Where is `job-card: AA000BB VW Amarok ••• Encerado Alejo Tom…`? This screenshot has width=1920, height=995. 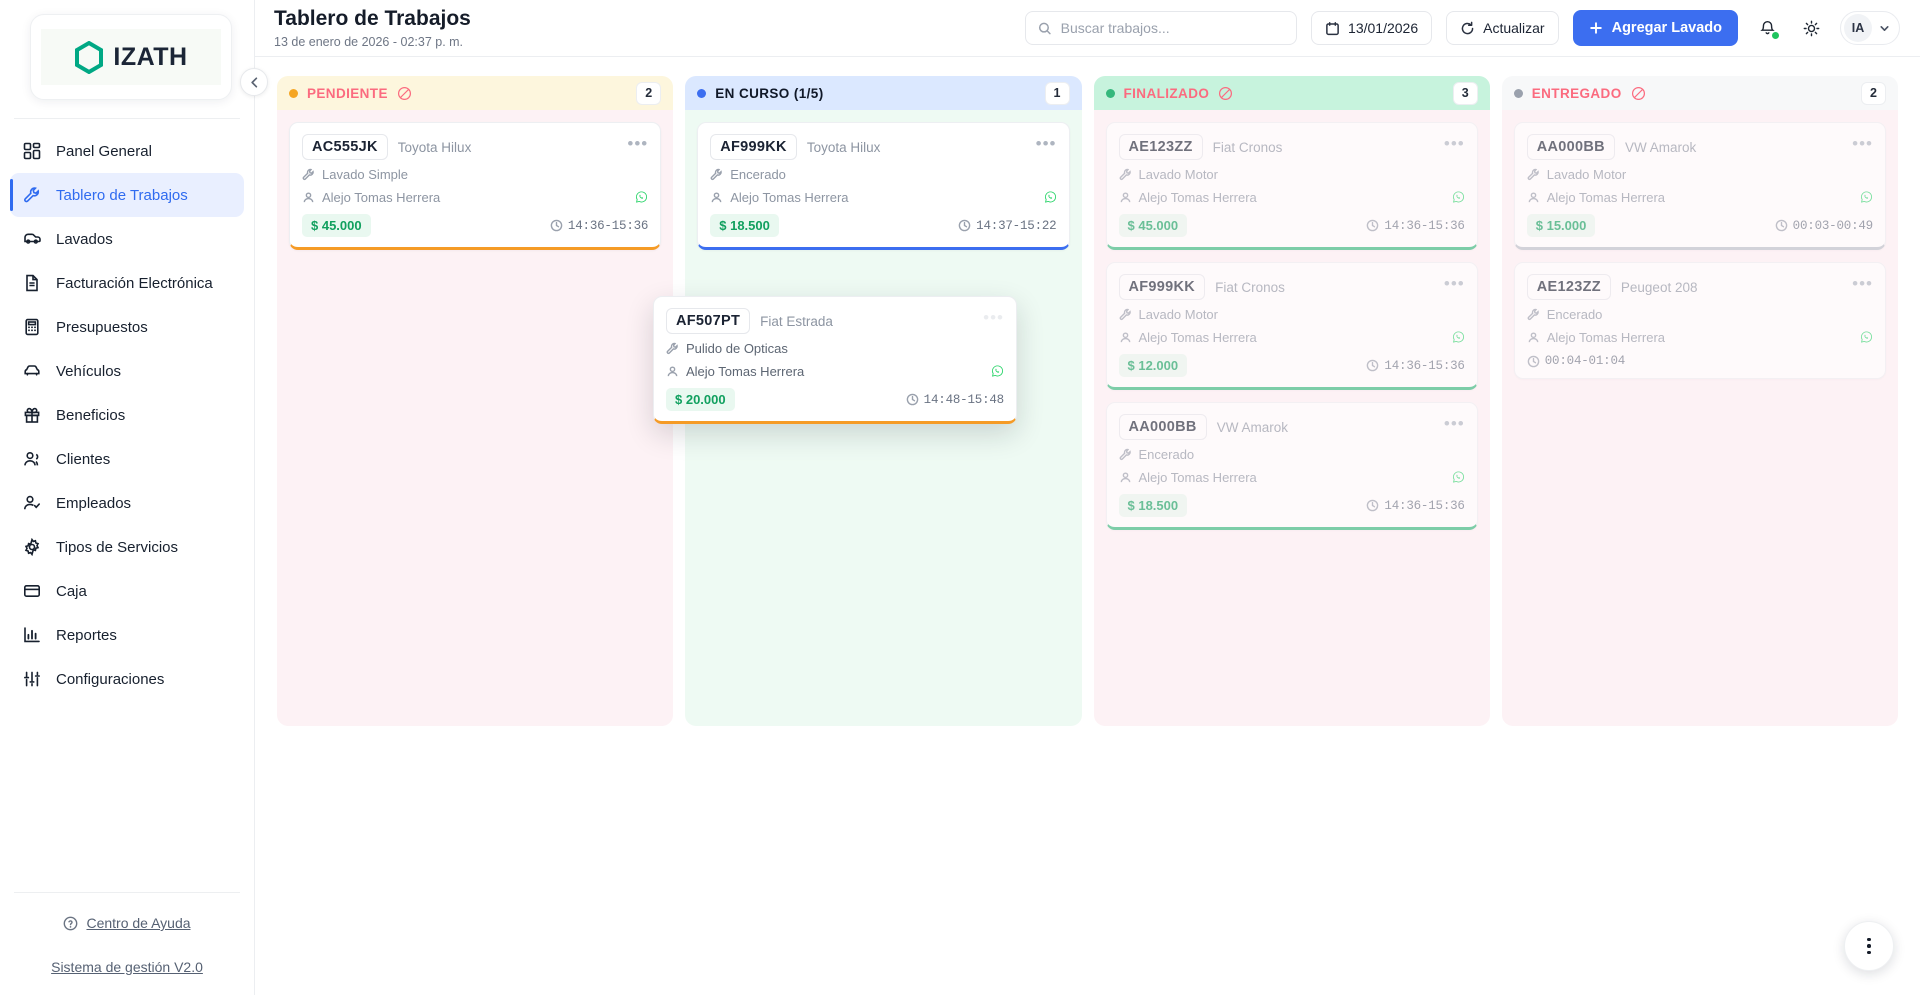
job-card: AA000BB VW Amarok ••• Encerado Alejo Tom… is located at coordinates (1291, 466).